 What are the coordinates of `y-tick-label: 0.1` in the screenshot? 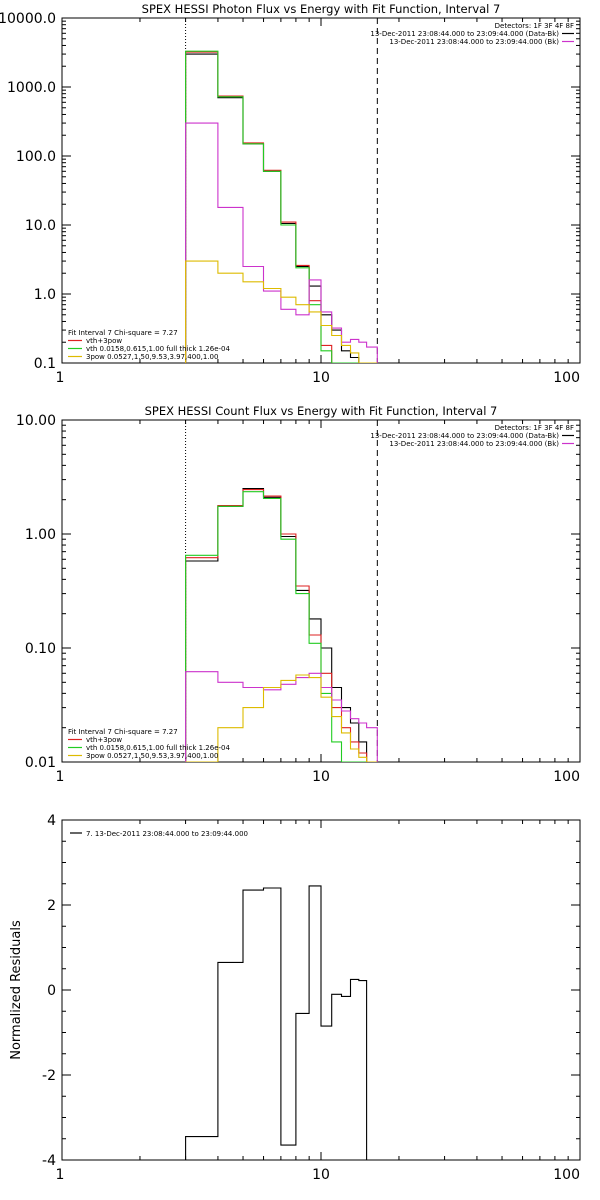 It's located at (45, 364).